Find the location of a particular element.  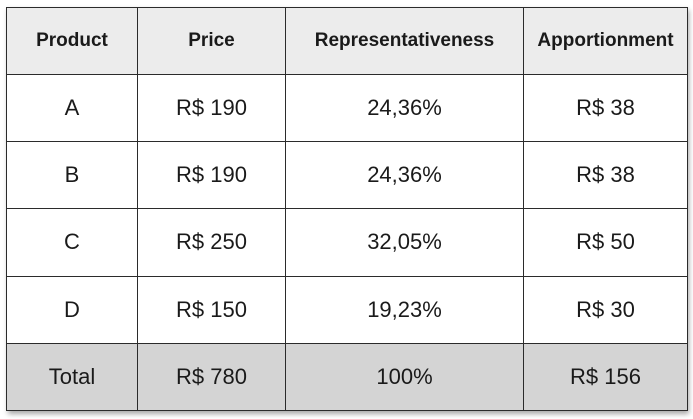

cell-representativeness: 19,23% is located at coordinates (404, 309).